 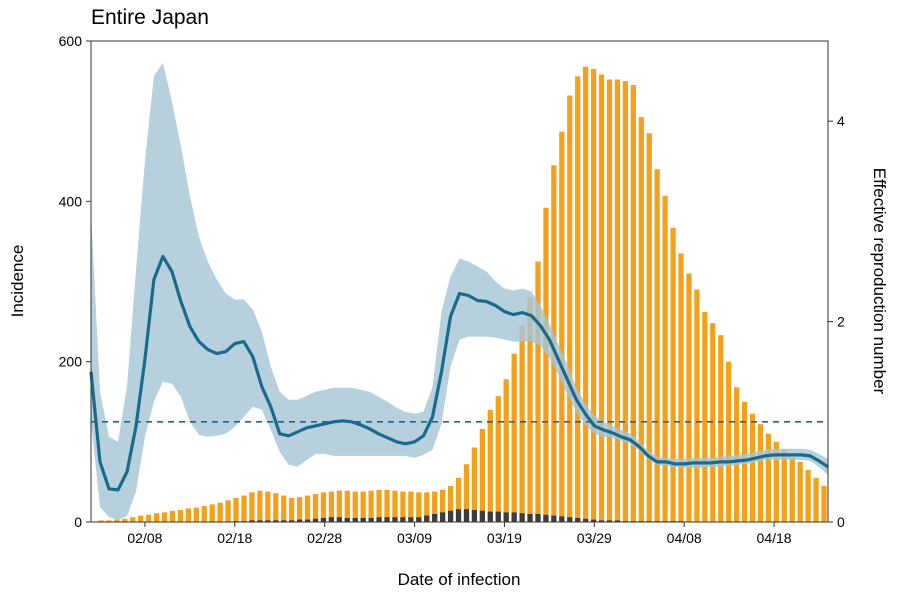 What do you see at coordinates (324, 538) in the screenshot?
I see `x-tick-label: 02/28` at bounding box center [324, 538].